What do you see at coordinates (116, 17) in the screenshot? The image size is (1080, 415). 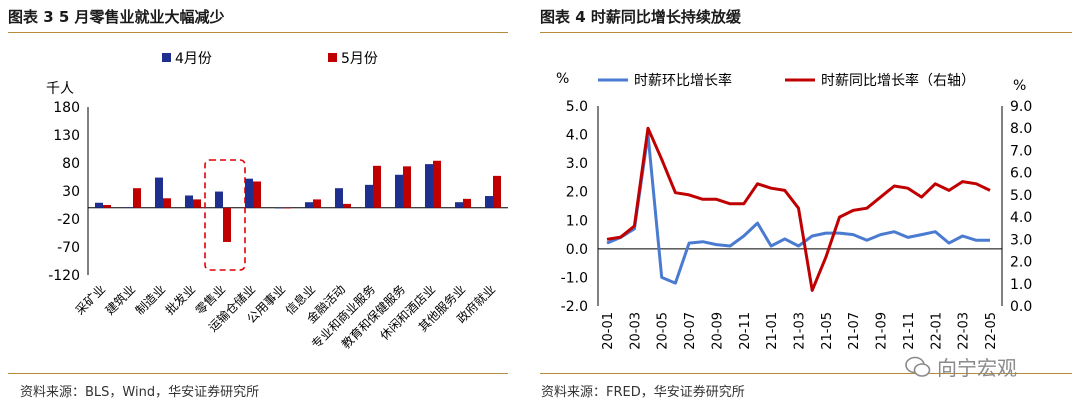 I see `left-chart-title: 图表 3 5 月零售业就业大幅减少` at bounding box center [116, 17].